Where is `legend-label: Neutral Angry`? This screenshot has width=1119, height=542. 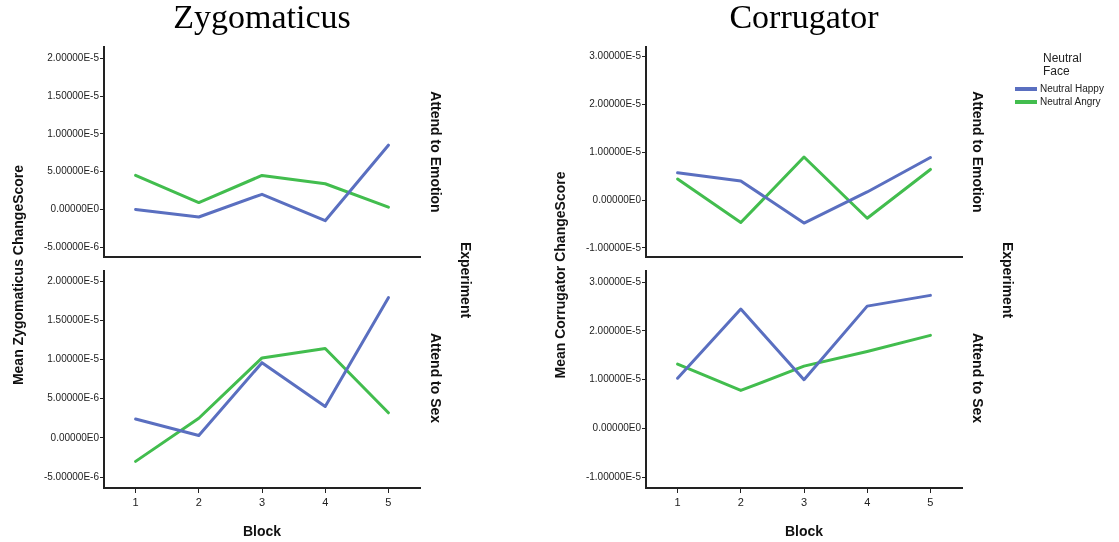
legend-label: Neutral Angry is located at coordinates (1070, 101).